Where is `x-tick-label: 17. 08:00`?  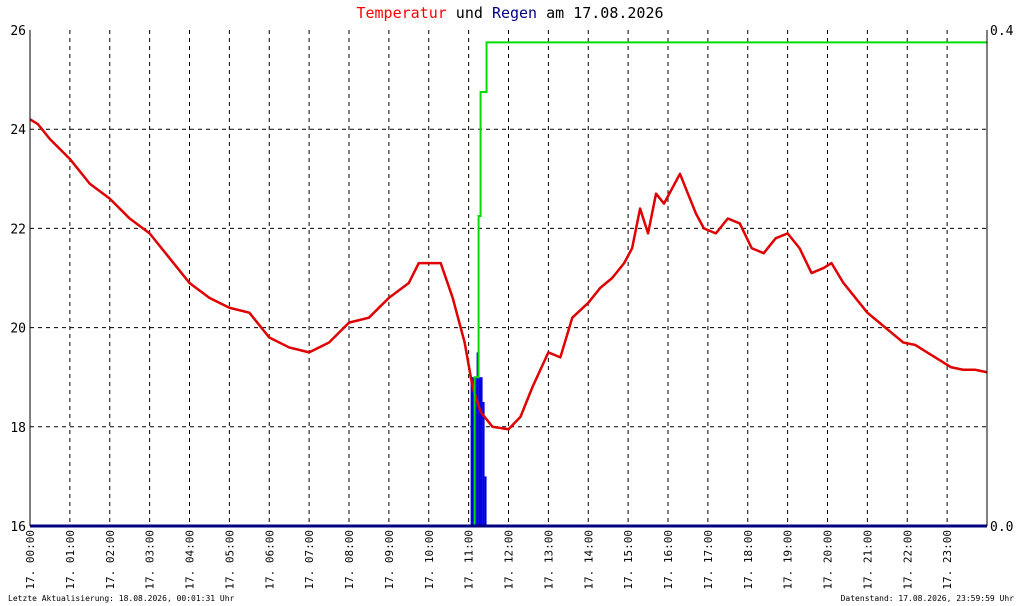
x-tick-label: 17. 08:00 is located at coordinates (349, 560).